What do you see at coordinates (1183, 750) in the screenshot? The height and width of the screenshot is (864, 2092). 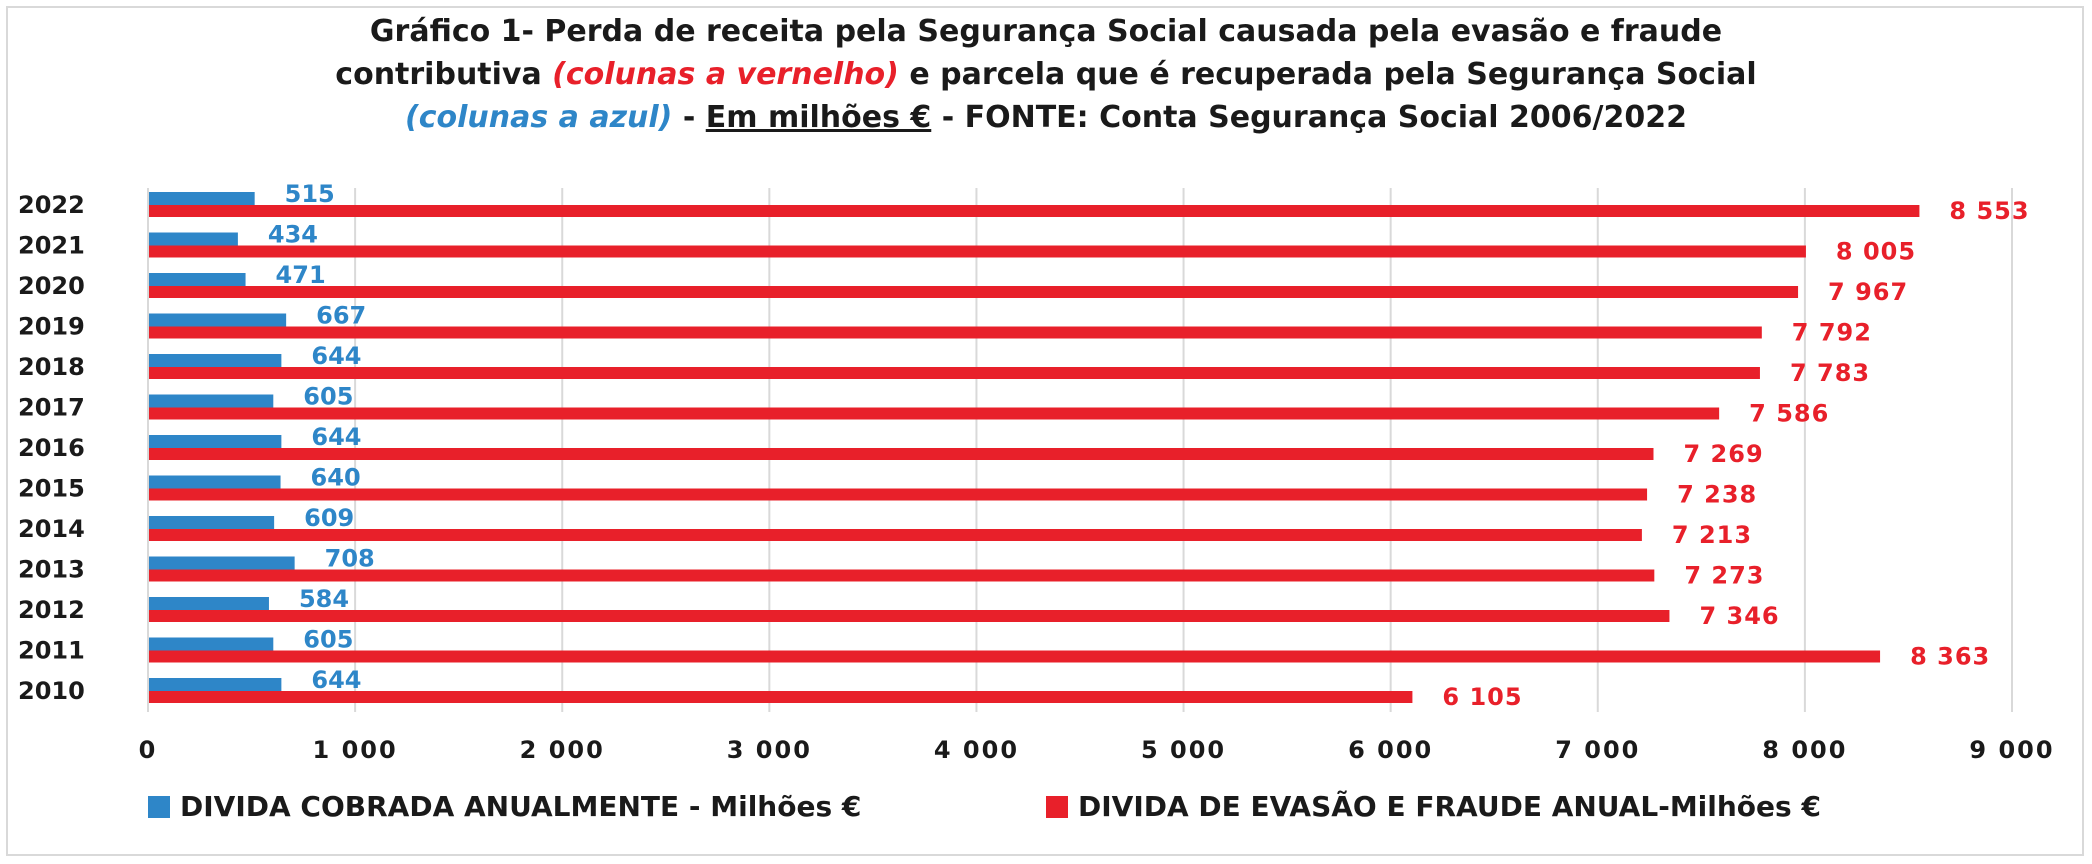 I see `x-tick-label: 5 000` at bounding box center [1183, 750].